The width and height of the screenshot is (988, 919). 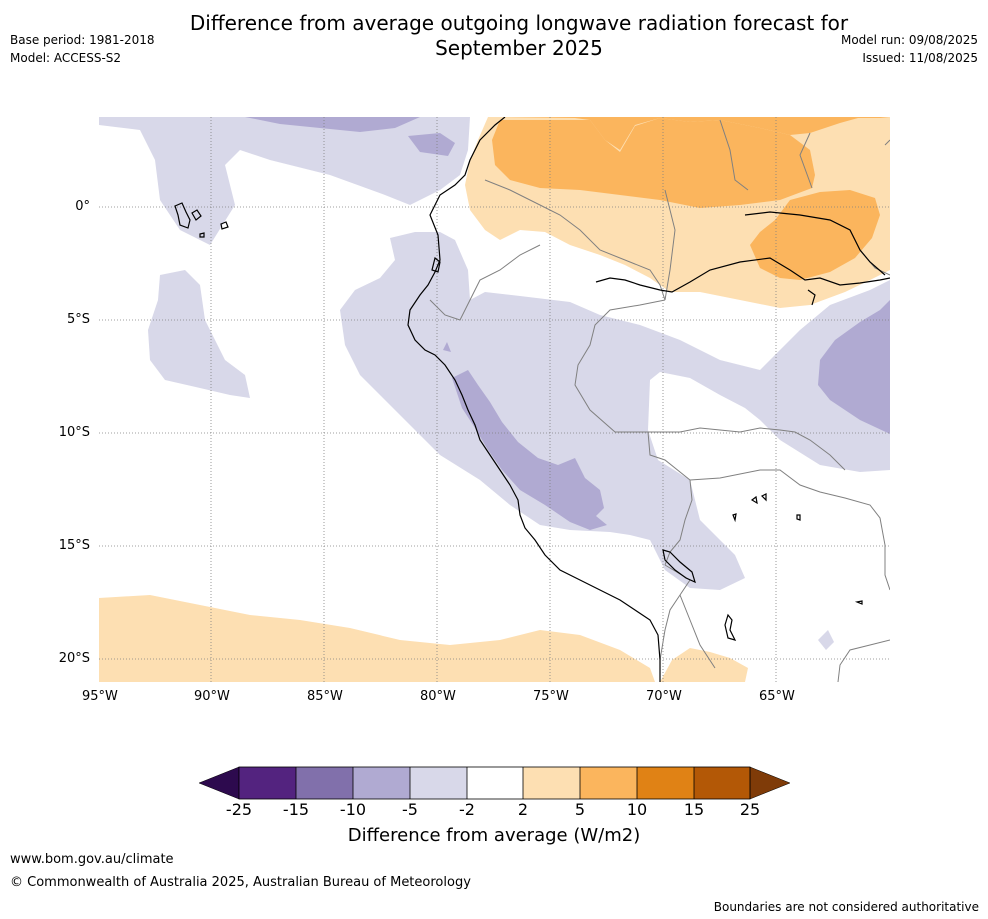 What do you see at coordinates (815, 235) in the screenshot?
I see `anomaly-pos-5-10-amazon` at bounding box center [815, 235].